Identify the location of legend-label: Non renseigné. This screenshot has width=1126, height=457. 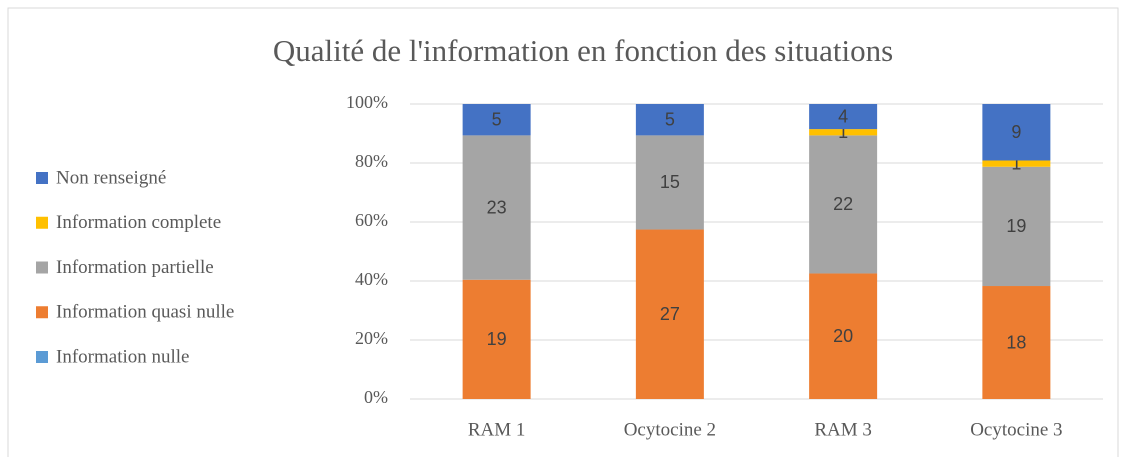
(111, 177).